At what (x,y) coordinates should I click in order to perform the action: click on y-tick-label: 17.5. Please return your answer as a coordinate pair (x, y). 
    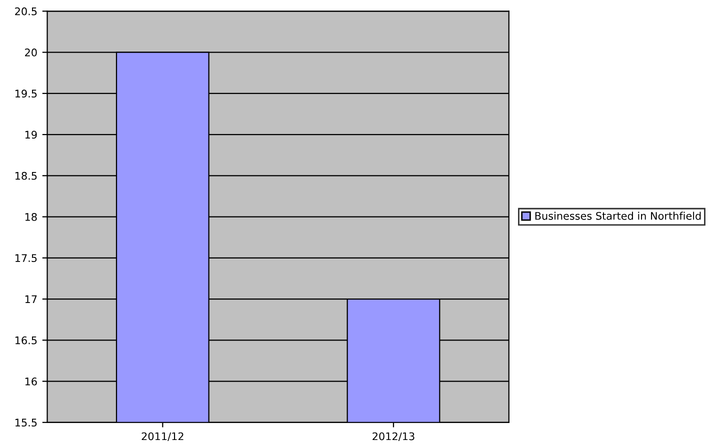
    Looking at the image, I should click on (26, 258).